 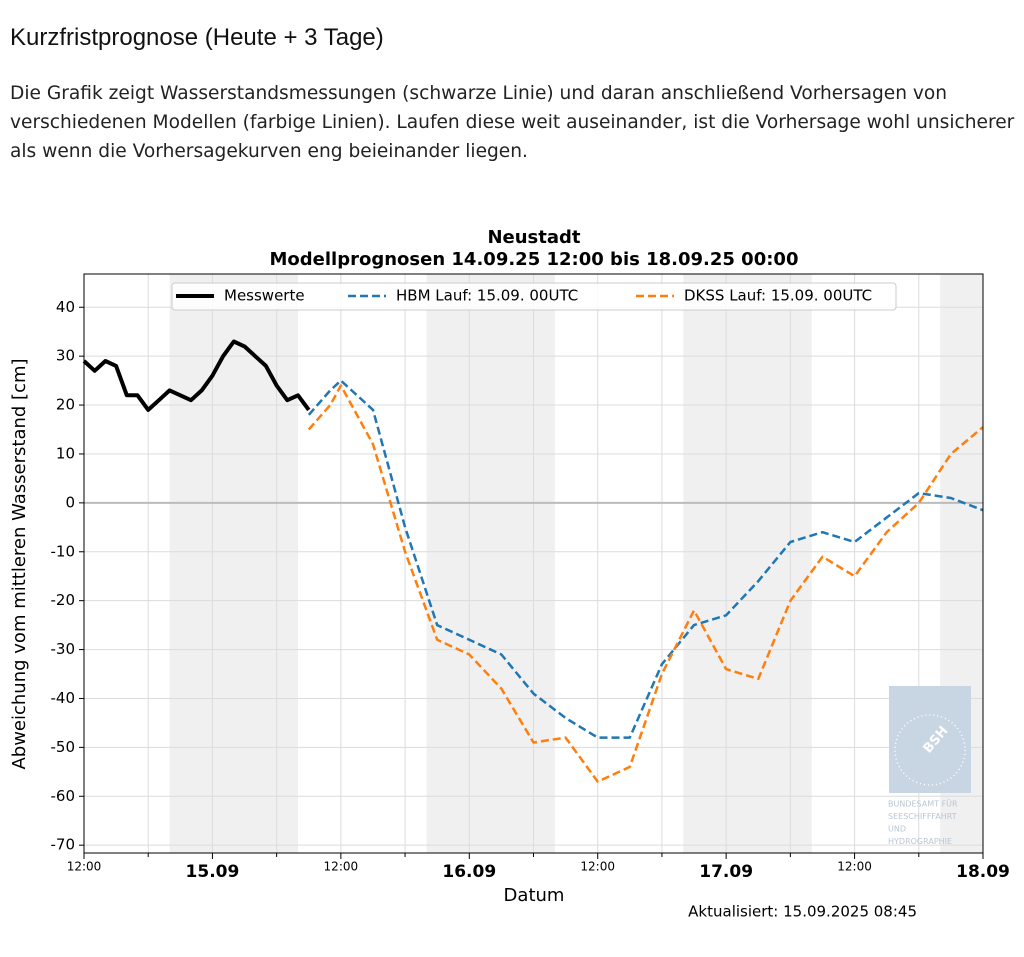 I want to click on watermark-line: HYDROGRAPHIE, so click(x=920, y=841).